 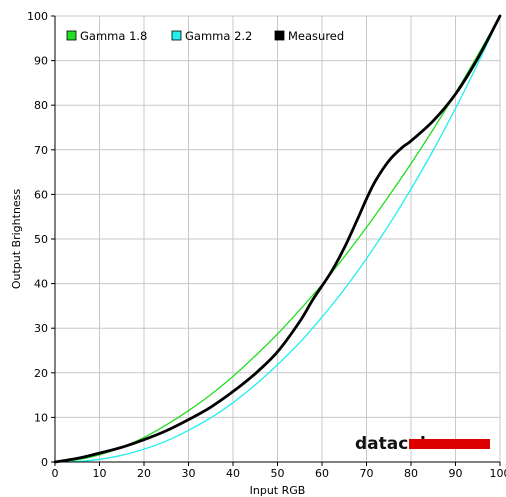 I want to click on legend: Gamma 1.8 Gamma 2.2 Measured, so click(x=205, y=36).